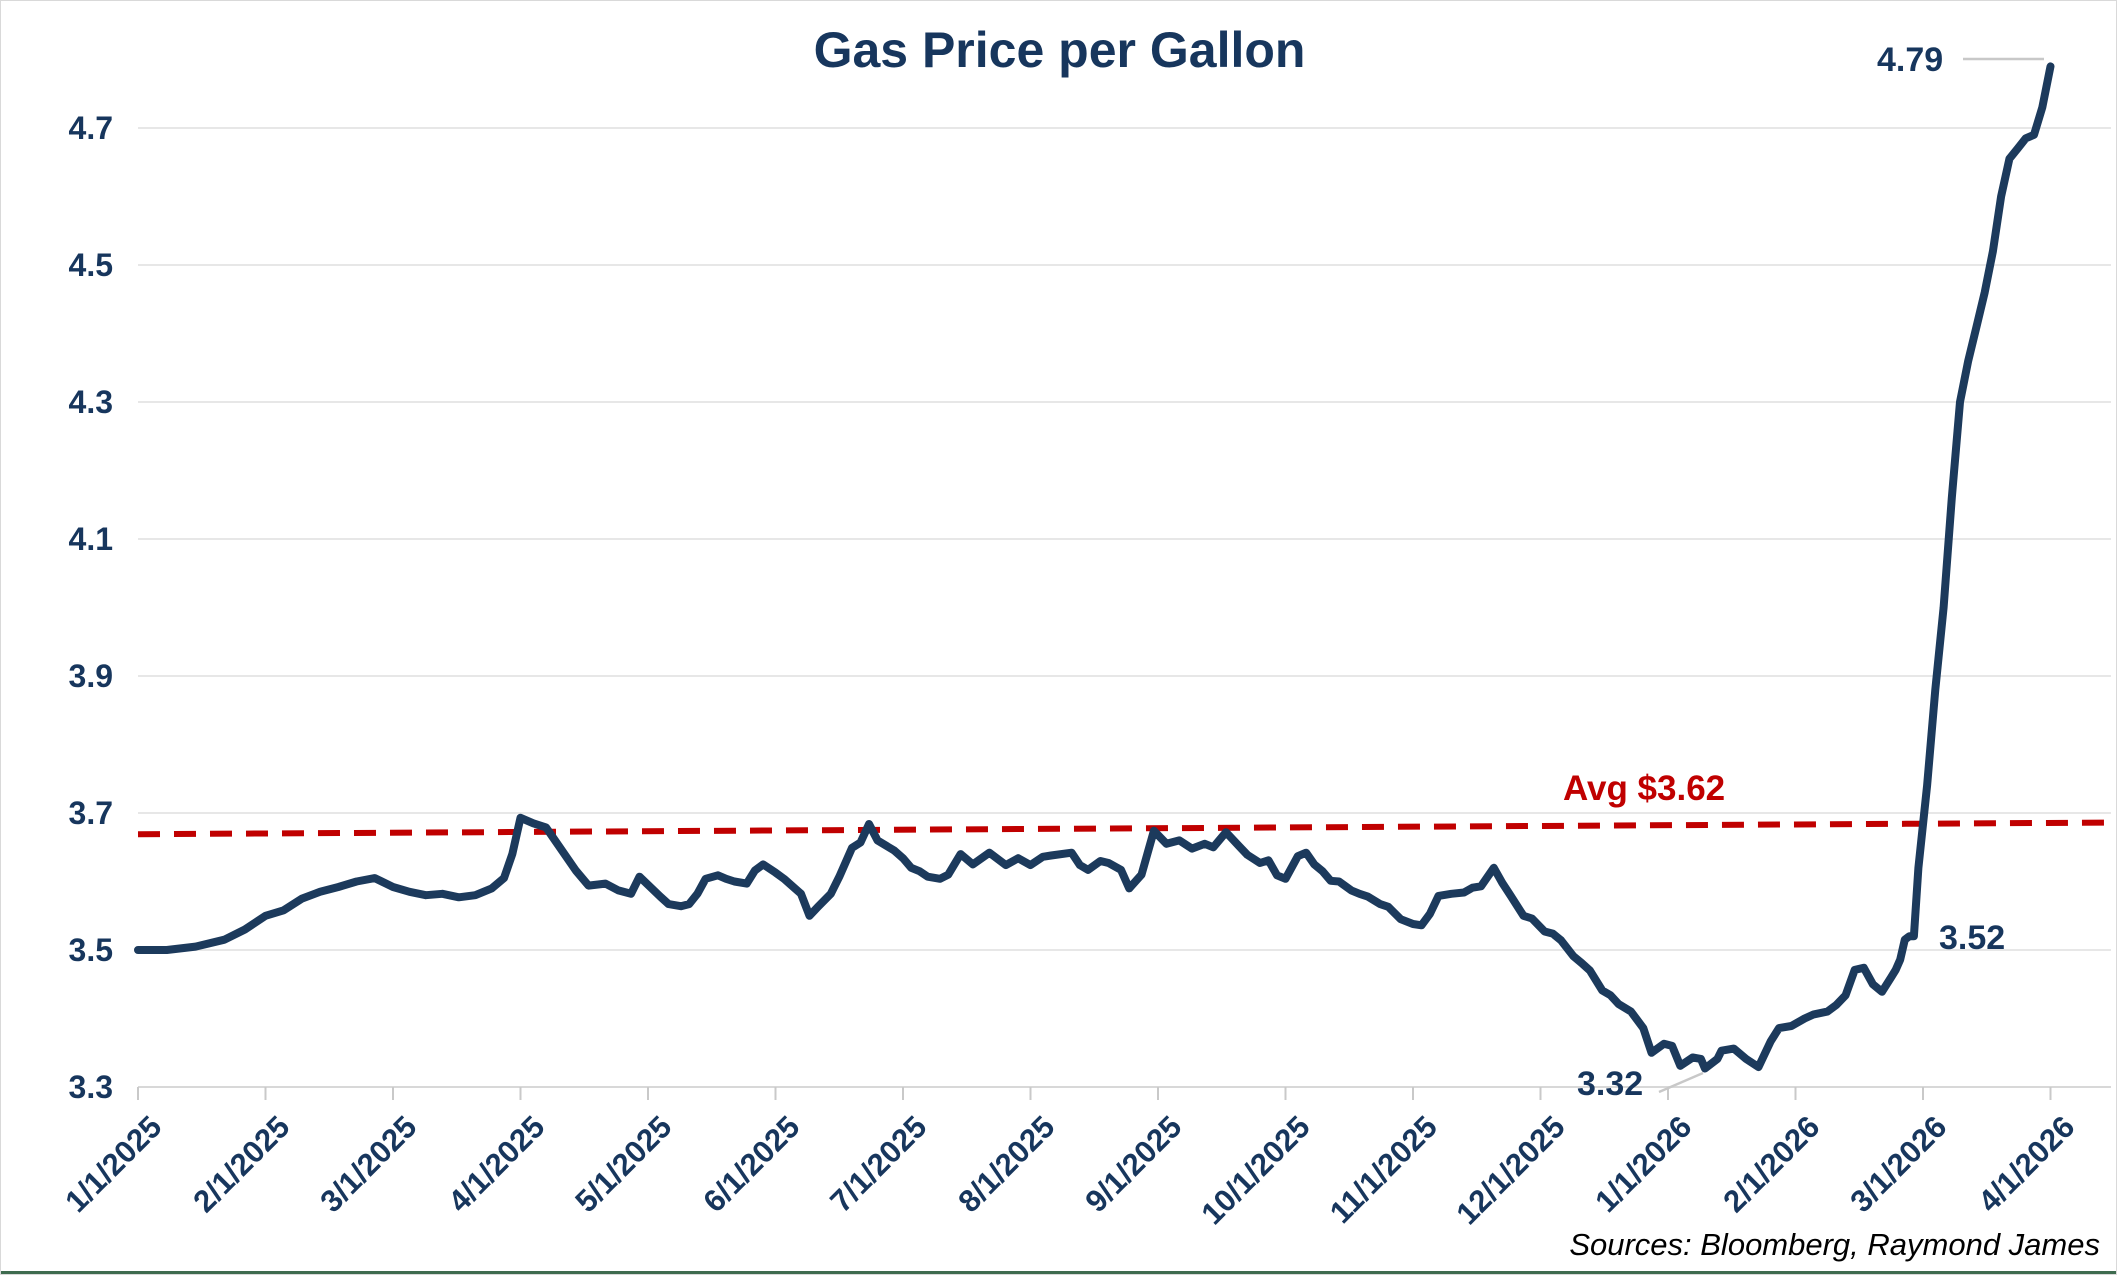 The height and width of the screenshot is (1276, 2117). What do you see at coordinates (90, 676) in the screenshot?
I see `y-axis-tick-label: 3.9` at bounding box center [90, 676].